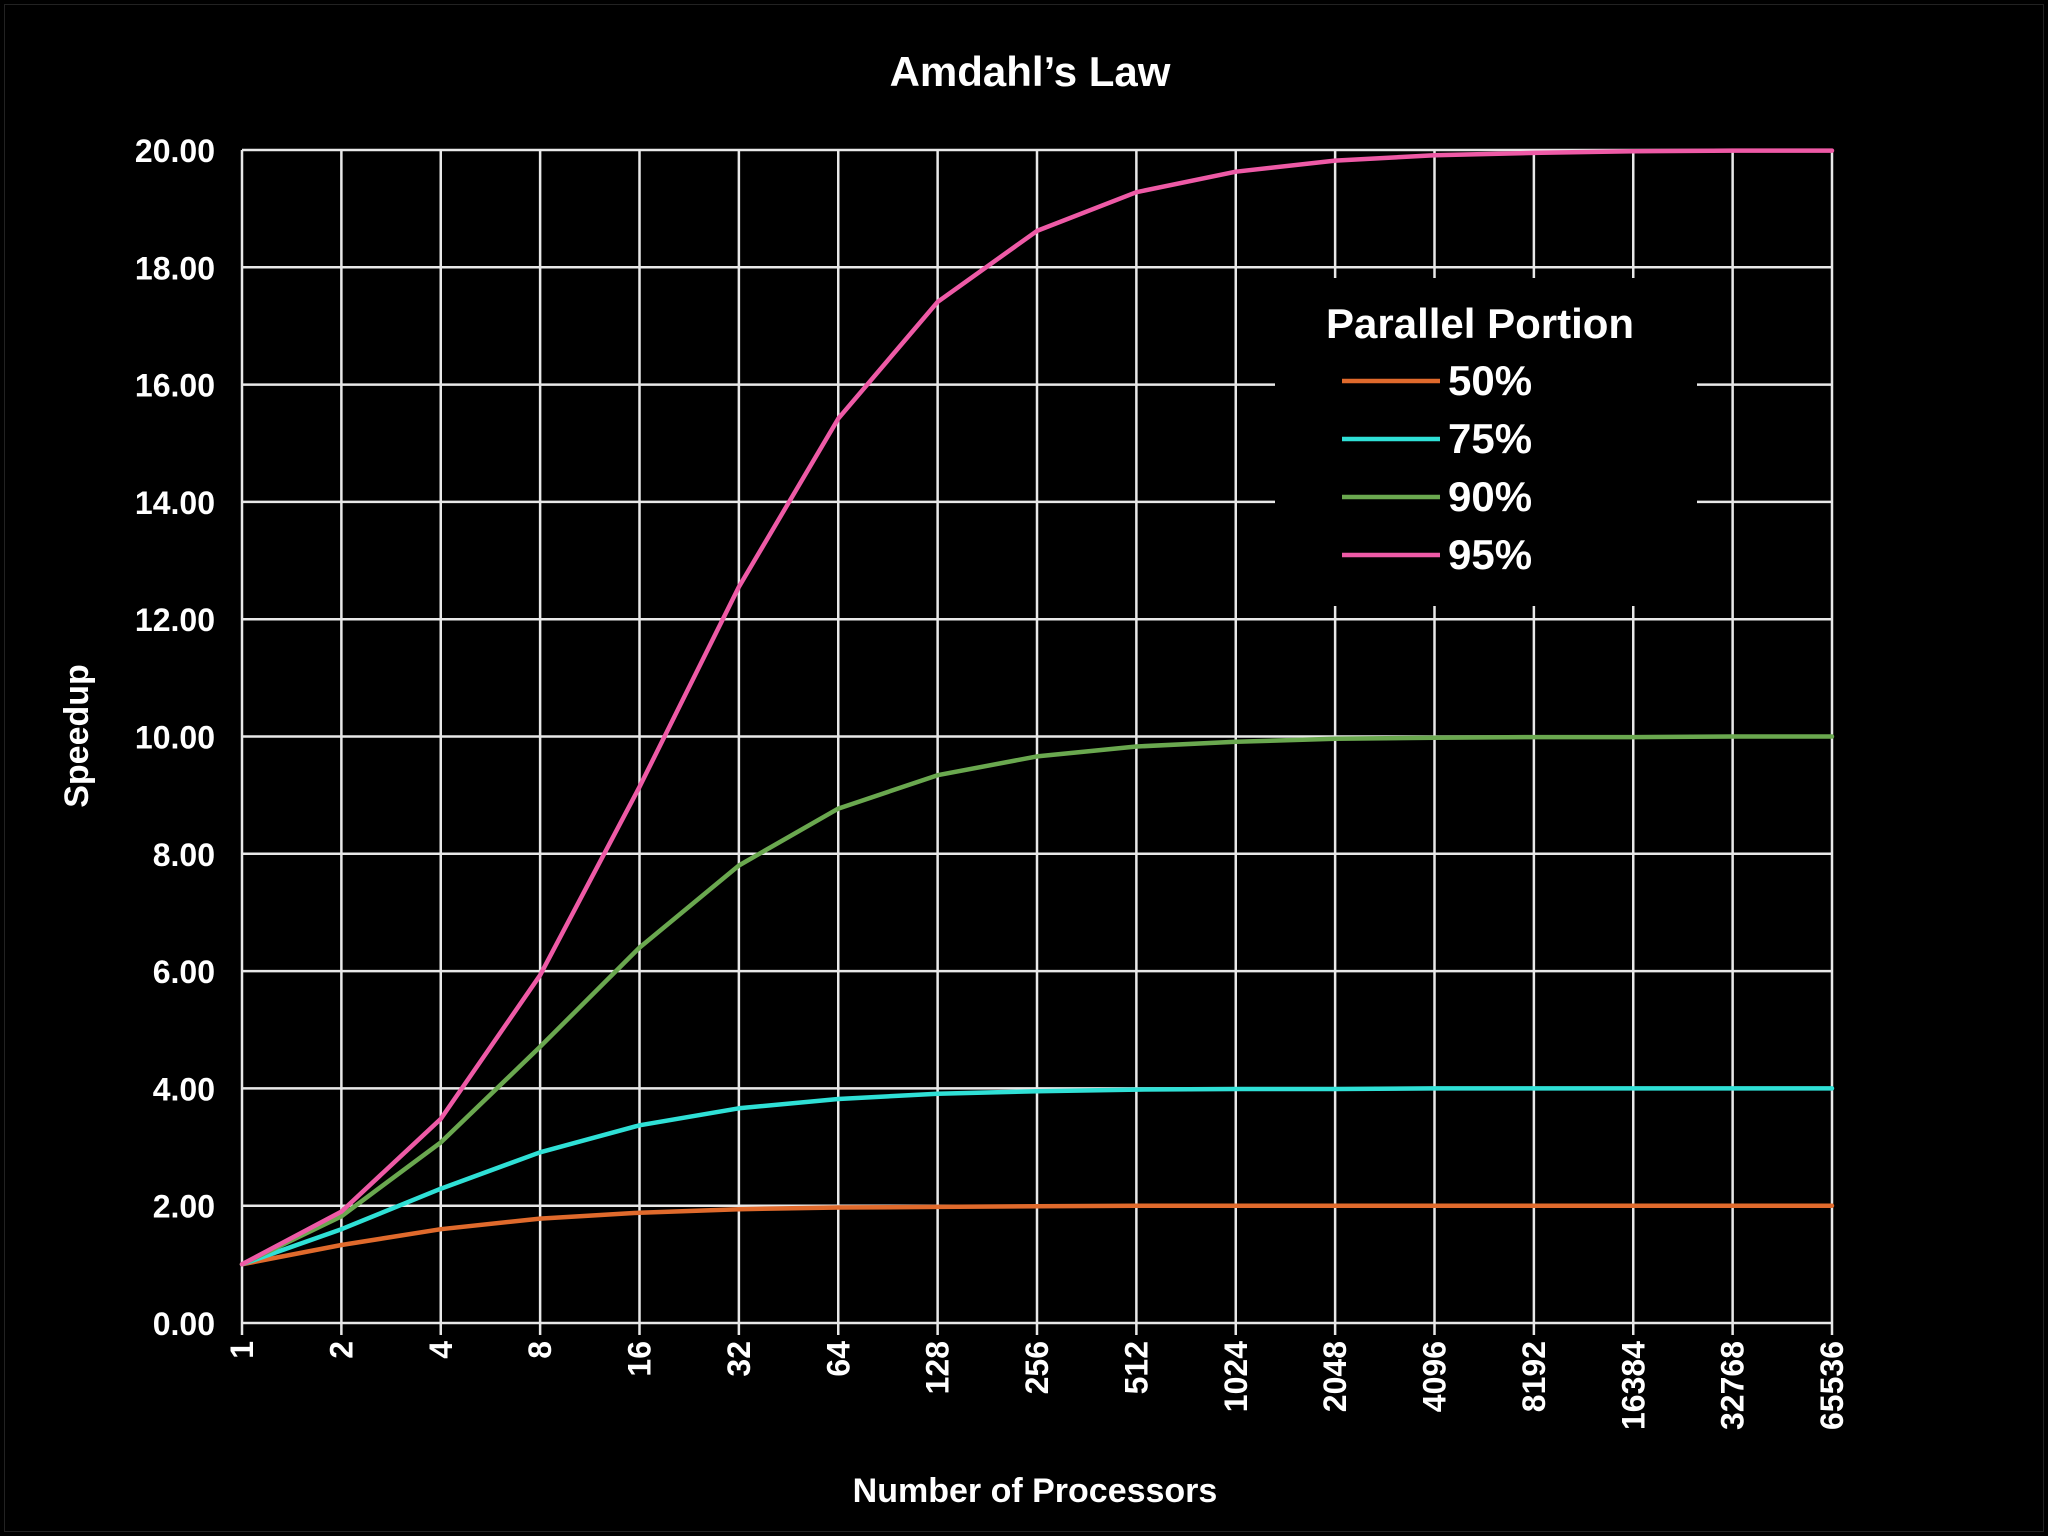 Image resolution: width=2048 pixels, height=1536 pixels. Describe the element at coordinates (1733, 1385) in the screenshot. I see `x-tick-label: 32768` at that location.